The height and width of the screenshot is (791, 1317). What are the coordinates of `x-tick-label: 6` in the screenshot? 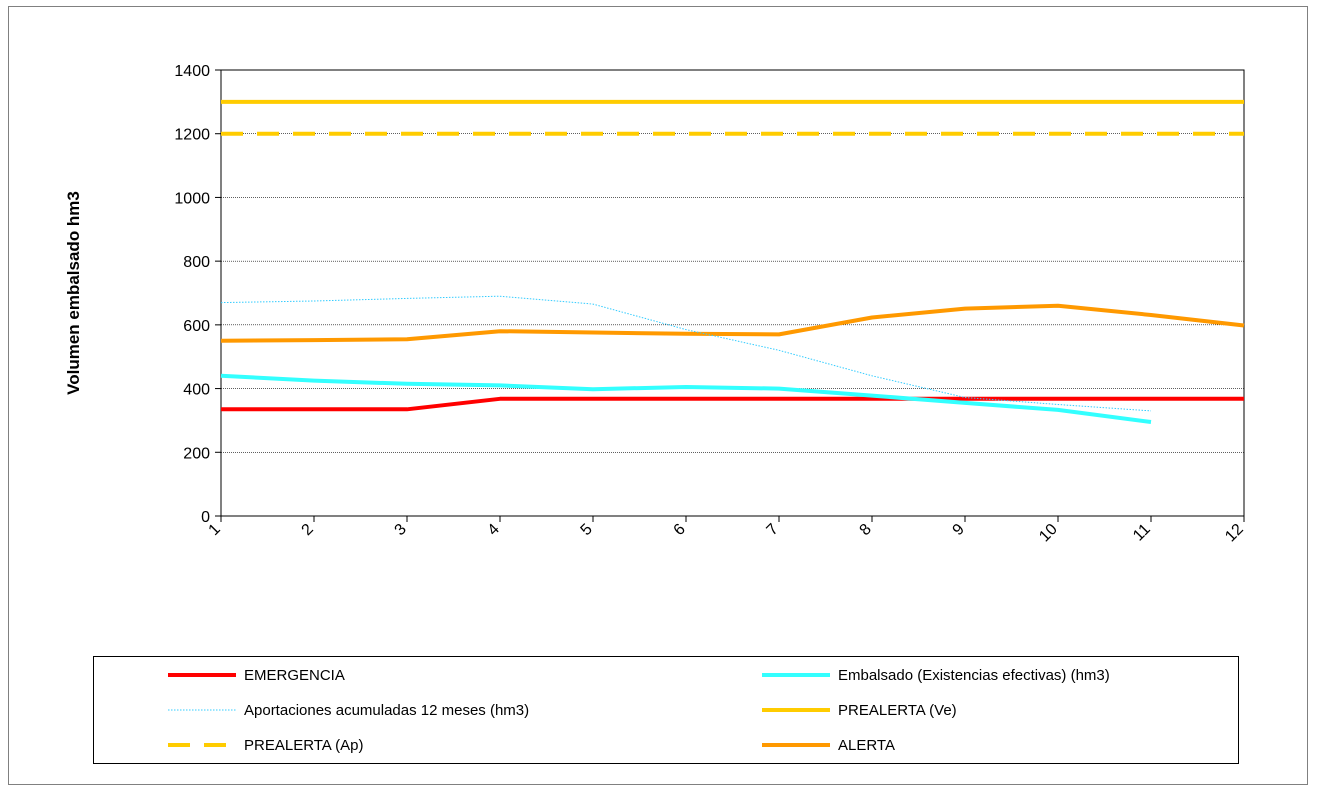 It's located at (680, 530).